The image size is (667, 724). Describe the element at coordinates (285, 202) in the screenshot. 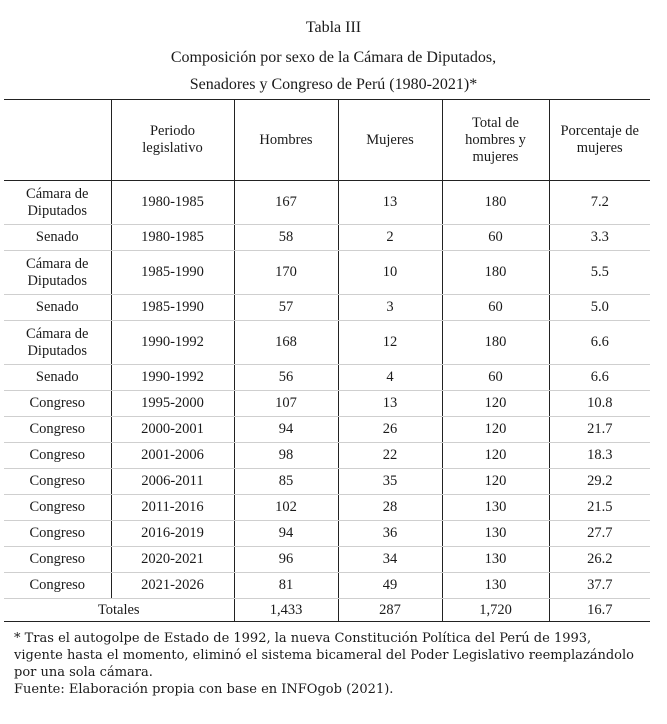

I see `men-cell: 167` at that location.